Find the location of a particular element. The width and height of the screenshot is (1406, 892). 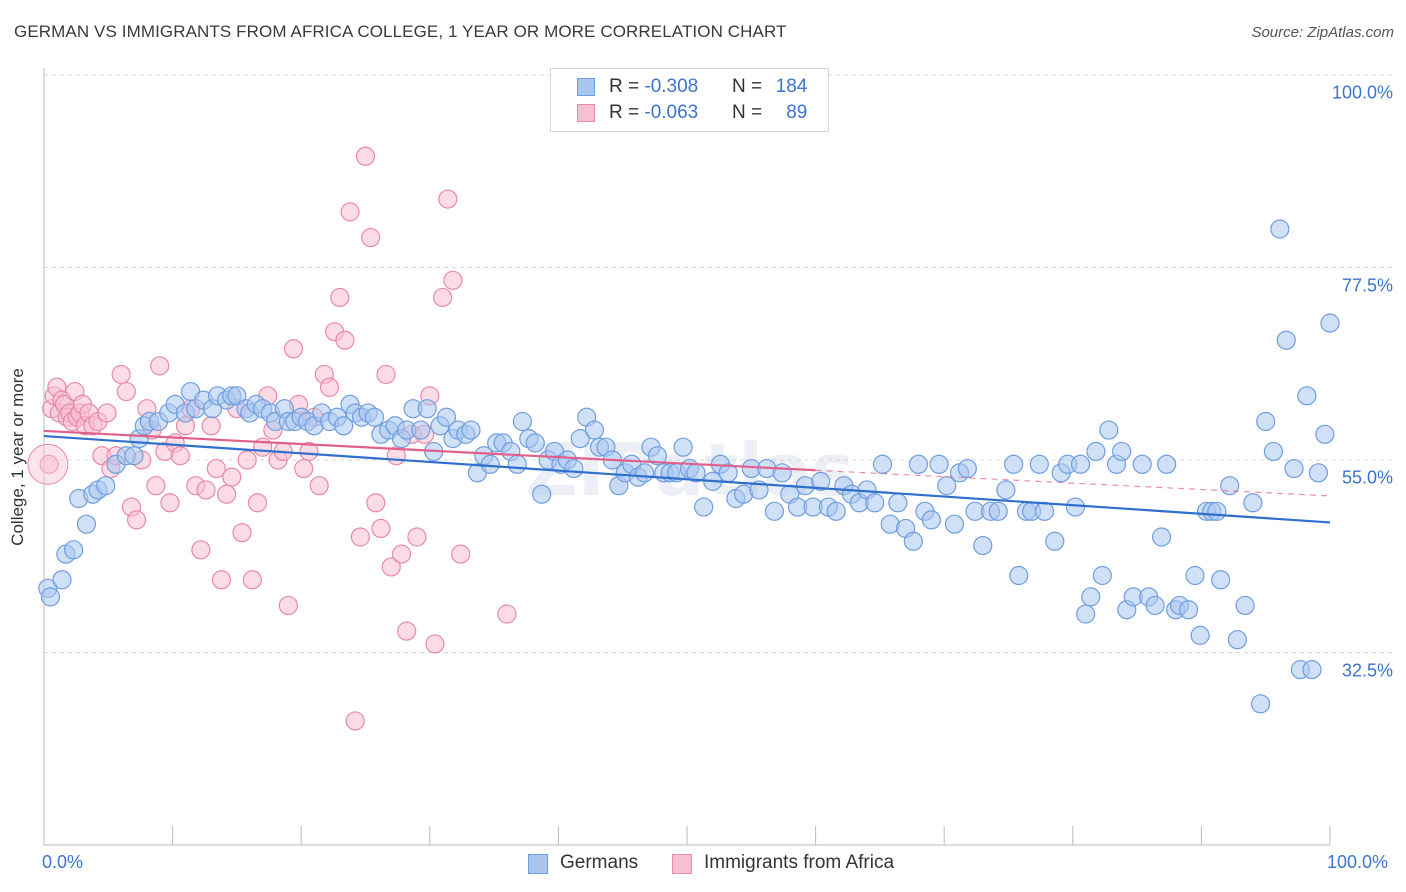

africa-trend-extension is located at coordinates (1073, 483).